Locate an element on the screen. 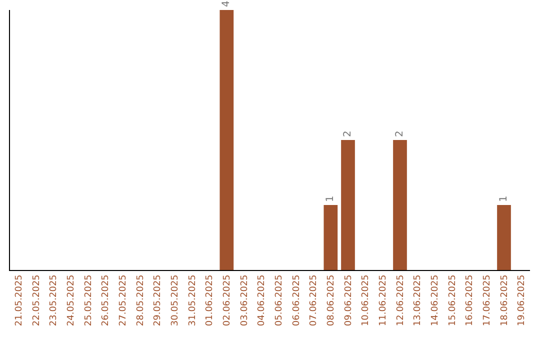 The image size is (540, 340). x-tick-label: 10.06.2025 is located at coordinates (366, 300).